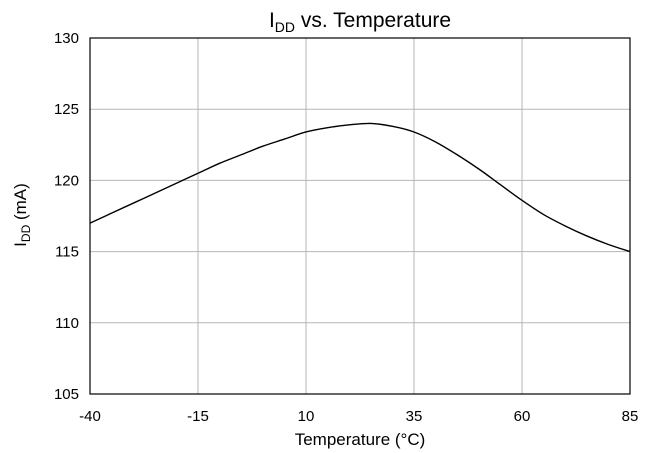 The height and width of the screenshot is (453, 654). I want to click on y-axis-title-rest: (mA), so click(20, 204).